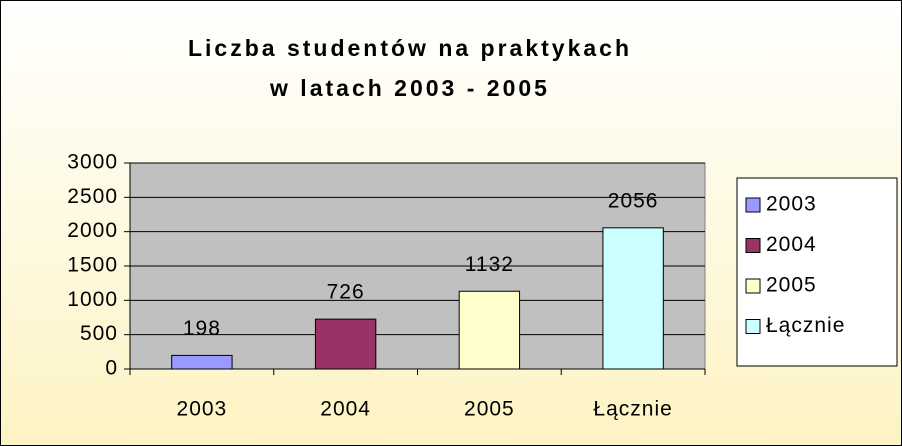  What do you see at coordinates (202, 328) in the screenshot?
I see `data-label: 198` at bounding box center [202, 328].